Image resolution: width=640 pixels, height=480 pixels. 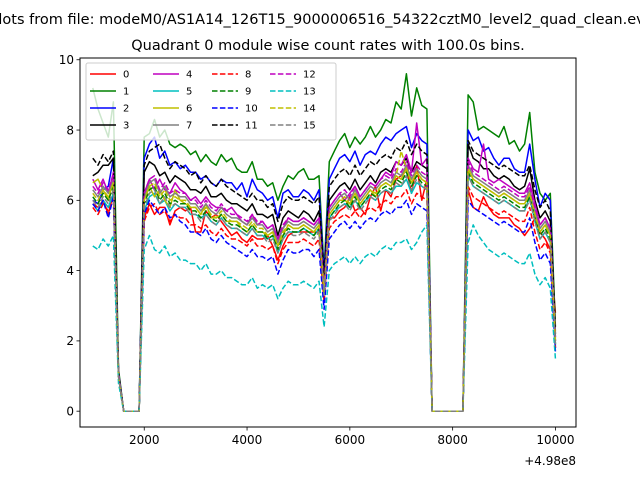 What do you see at coordinates (309, 109) in the screenshot?
I see `legend-label-14: 14` at bounding box center [309, 109].